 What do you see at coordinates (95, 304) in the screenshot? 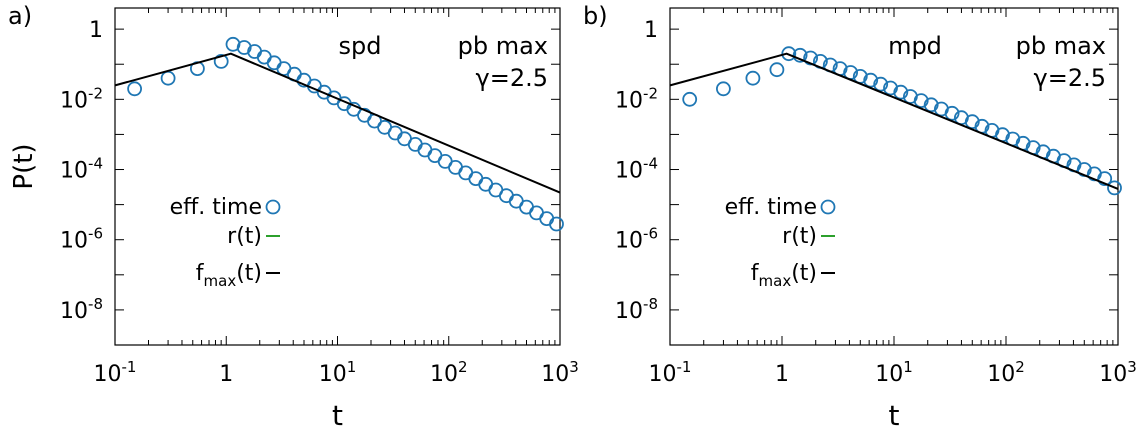
I see `y-tick-exponent: -8` at bounding box center [95, 304].